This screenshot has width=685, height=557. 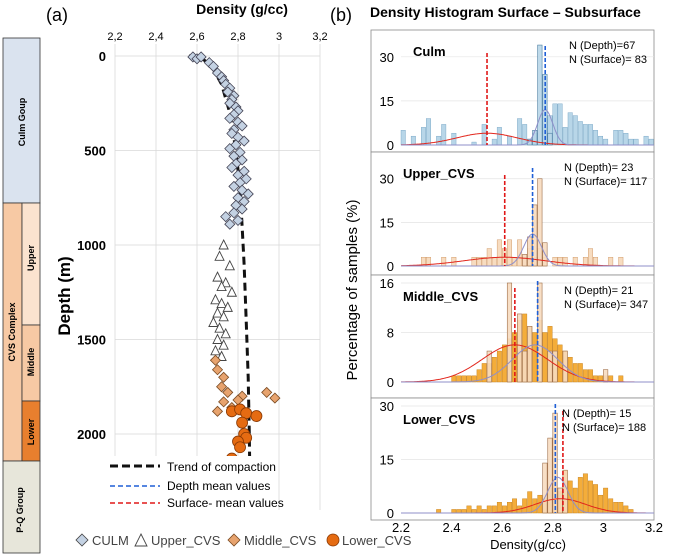 I want to click on histogram-x-tick-label: 2.6, so click(x=502, y=527).